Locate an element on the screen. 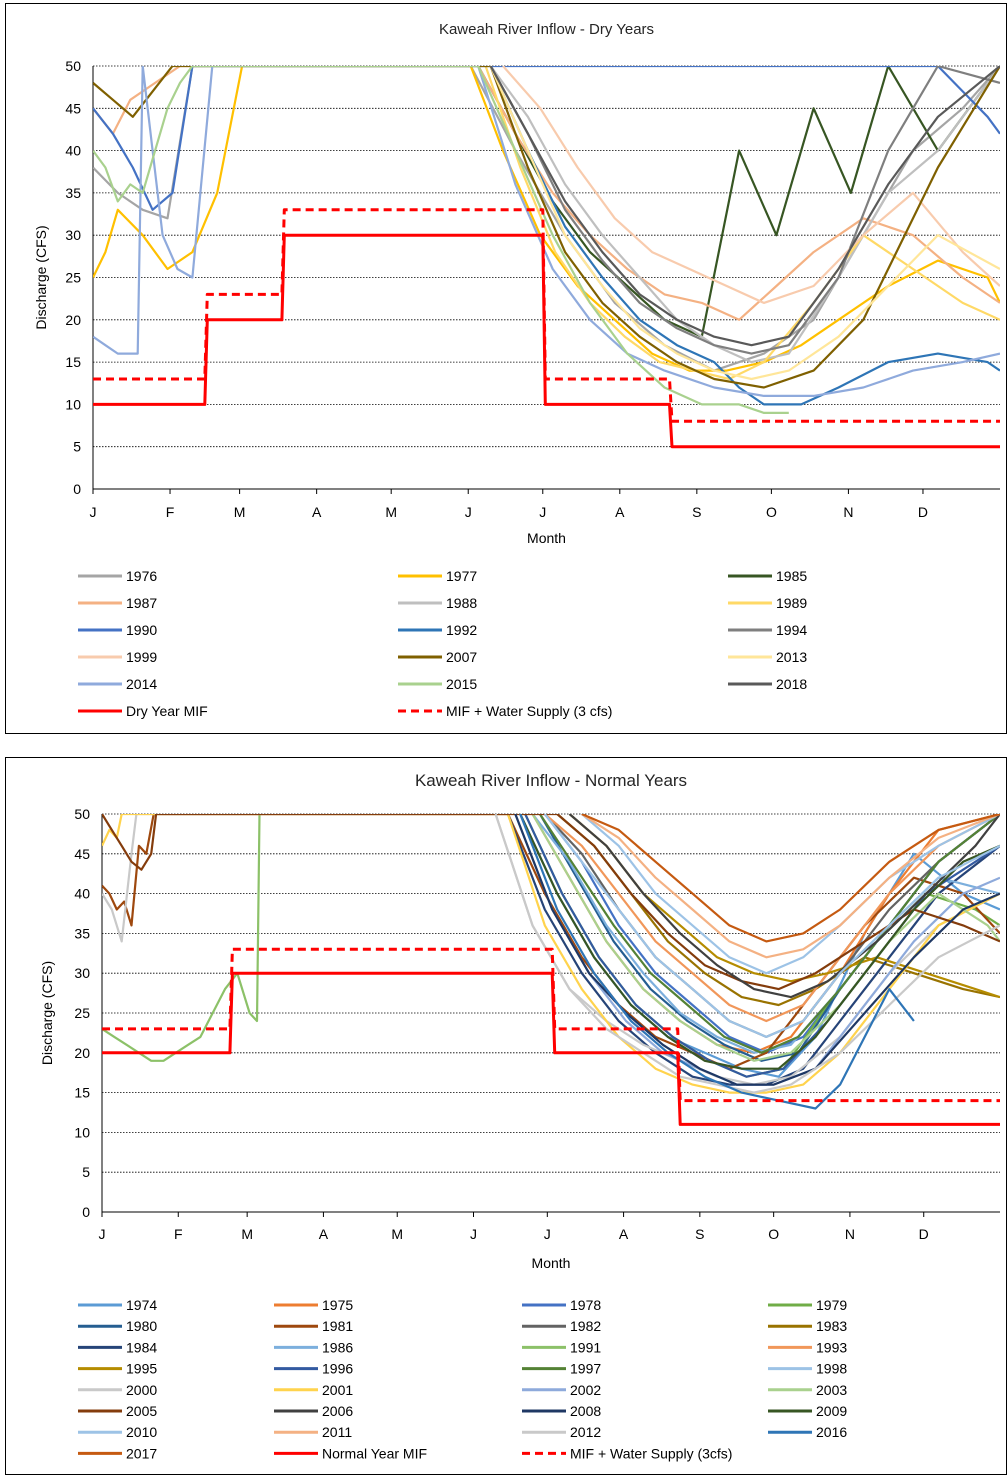 This screenshot has height=1479, width=1007. legend-label-1980: 1980 is located at coordinates (141, 1326).